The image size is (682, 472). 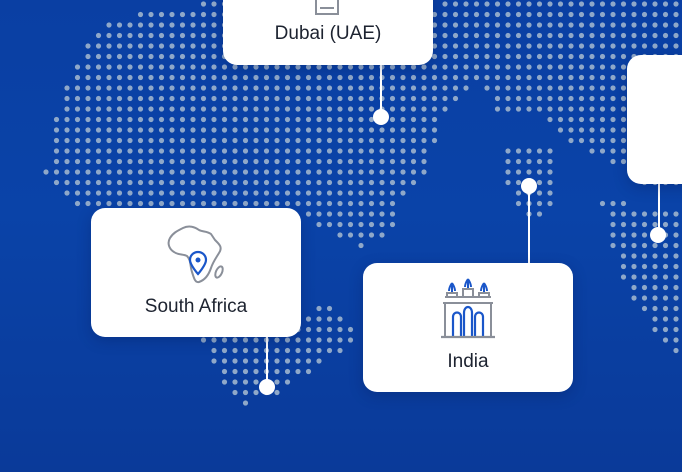 I want to click on south-africa-location-pin, so click(x=267, y=387).